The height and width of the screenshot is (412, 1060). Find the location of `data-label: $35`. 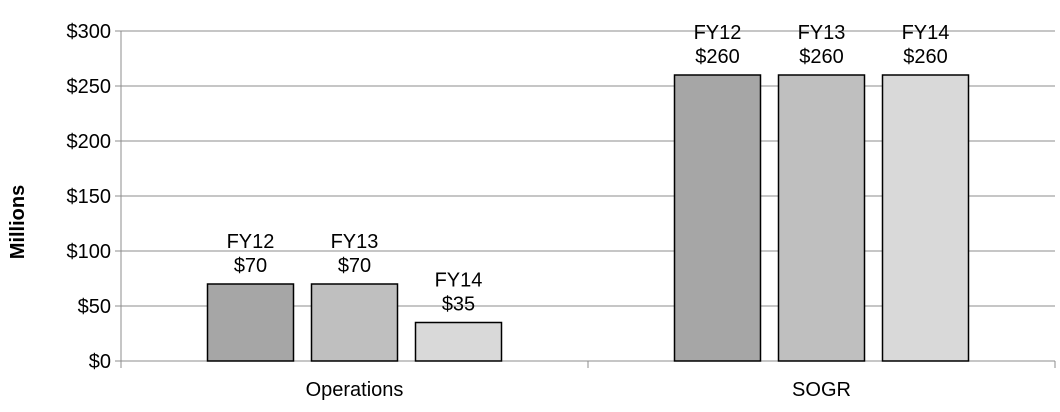

data-label: $35 is located at coordinates (458, 305).